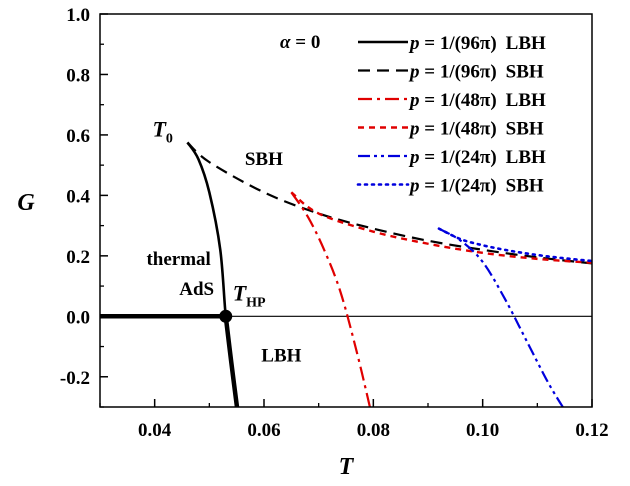 The height and width of the screenshot is (486, 630). I want to click on legend-entry-6: p = 1/(24π) SBH, so click(476, 186).